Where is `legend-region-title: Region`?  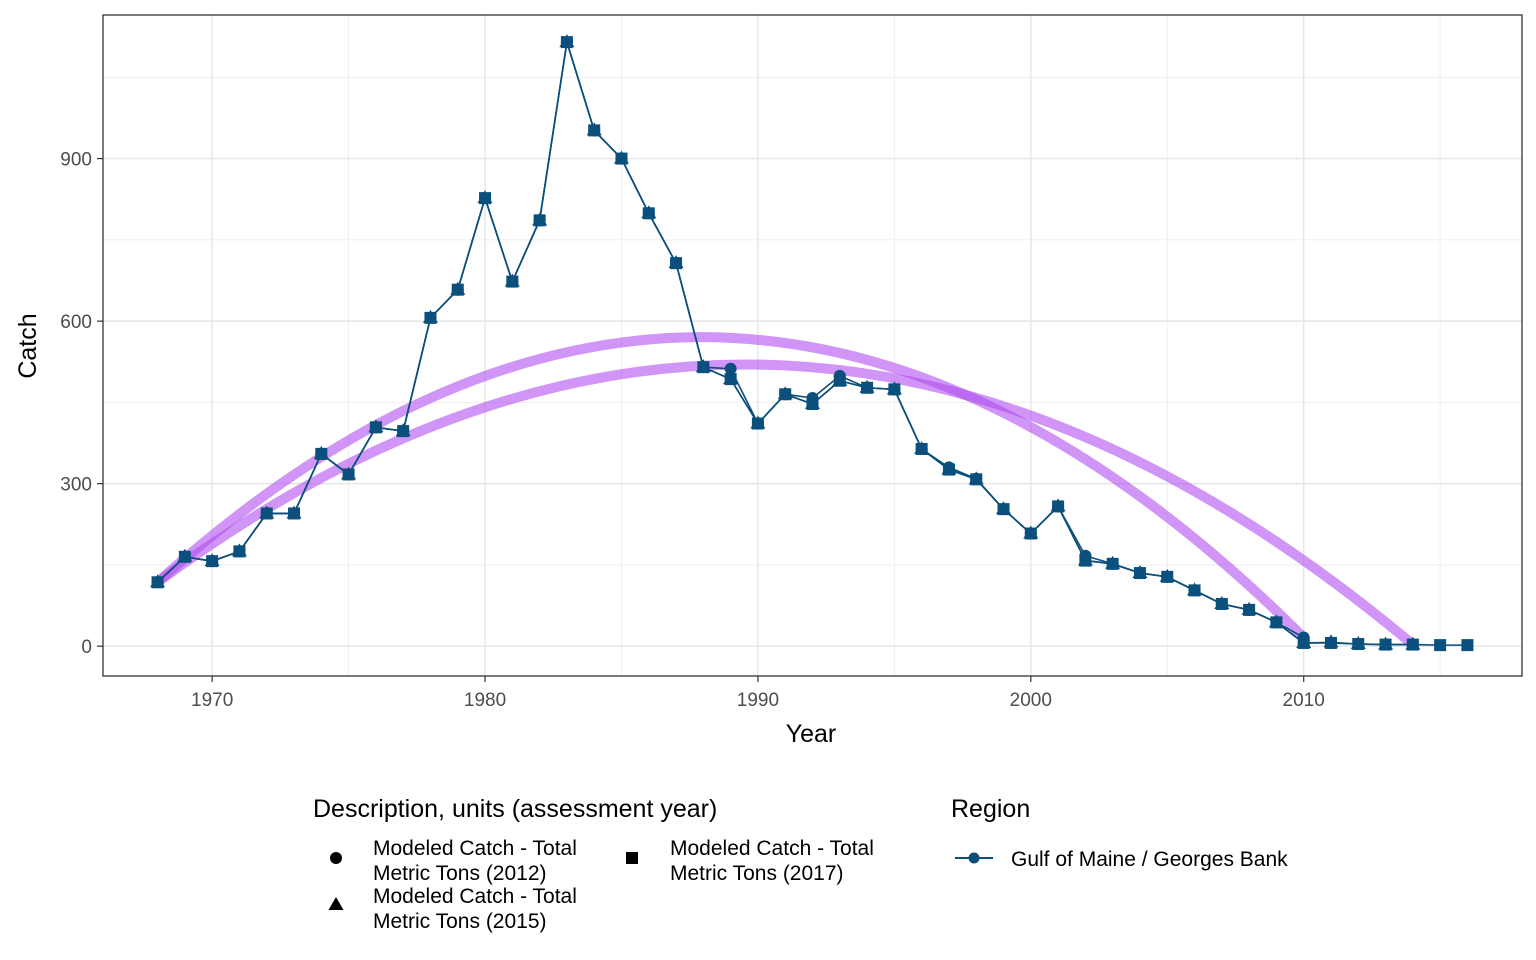 legend-region-title: Region is located at coordinates (990, 809).